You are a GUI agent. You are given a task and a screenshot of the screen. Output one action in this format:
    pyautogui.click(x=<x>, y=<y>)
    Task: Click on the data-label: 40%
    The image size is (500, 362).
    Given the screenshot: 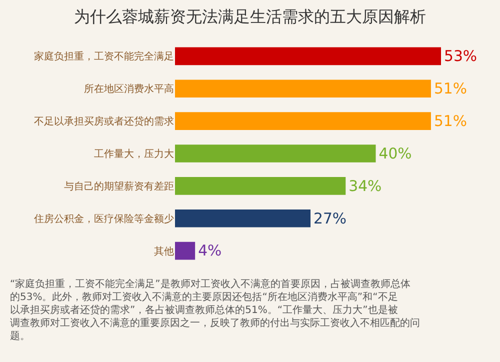 What is the action you would take?
    pyautogui.click(x=395, y=153)
    